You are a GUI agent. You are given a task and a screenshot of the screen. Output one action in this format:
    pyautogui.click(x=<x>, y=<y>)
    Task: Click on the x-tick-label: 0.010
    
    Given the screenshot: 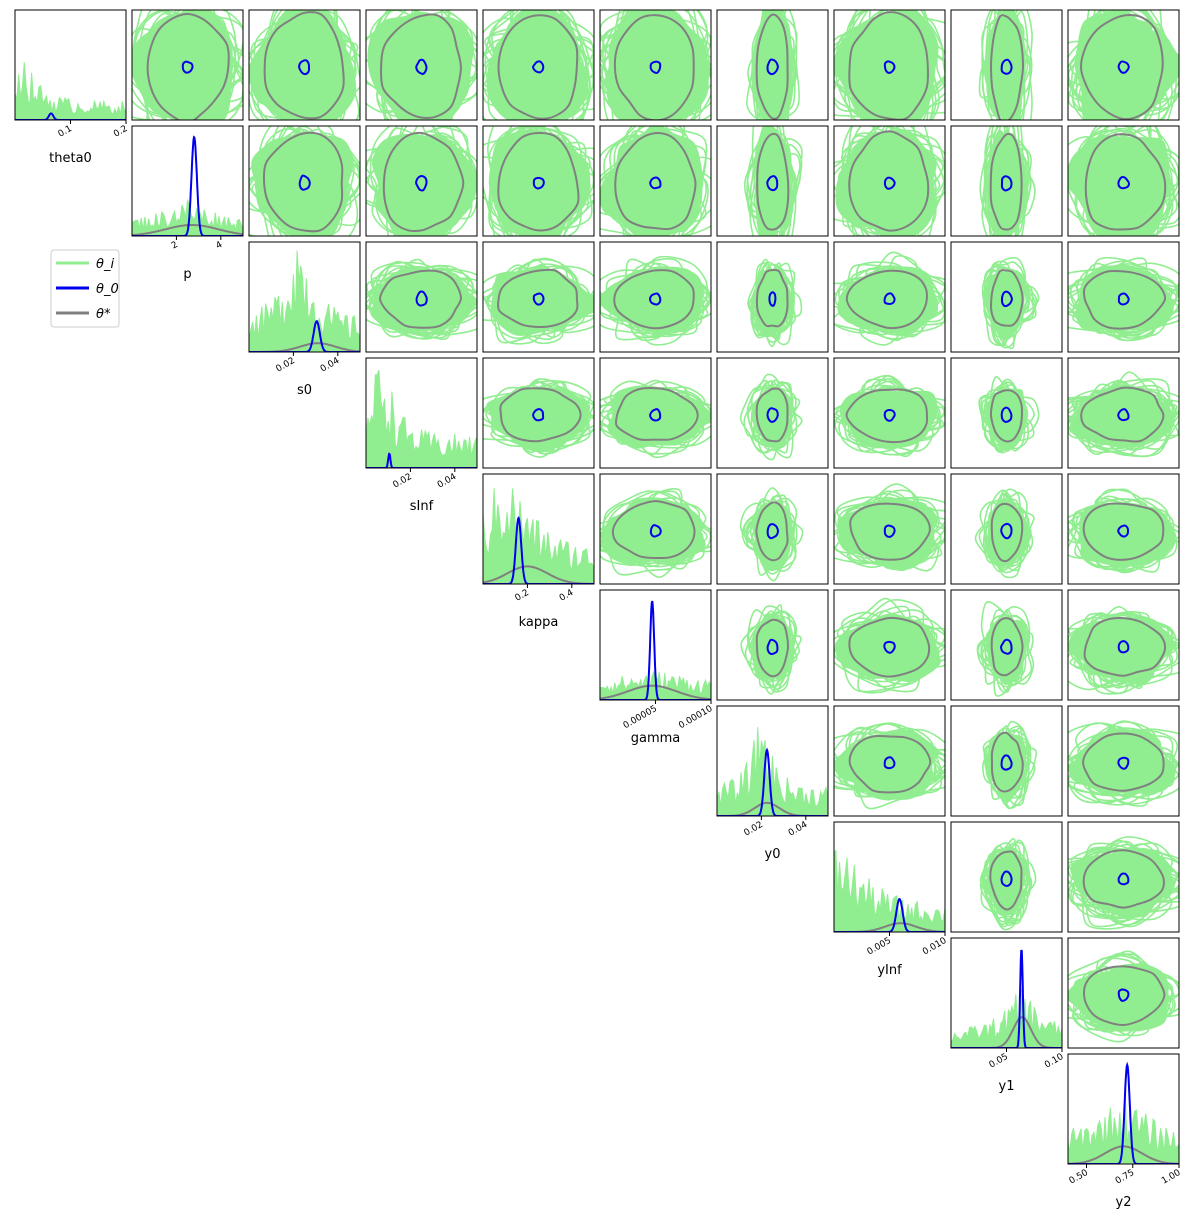 What is the action you would take?
    pyautogui.click(x=935, y=947)
    